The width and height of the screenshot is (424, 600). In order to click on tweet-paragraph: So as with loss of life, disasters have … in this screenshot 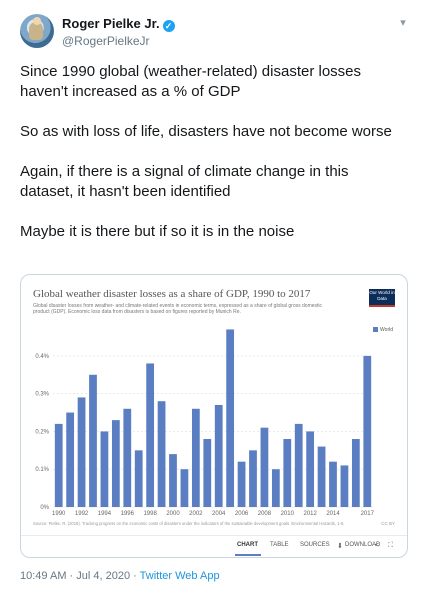, I will do `click(206, 131)`.